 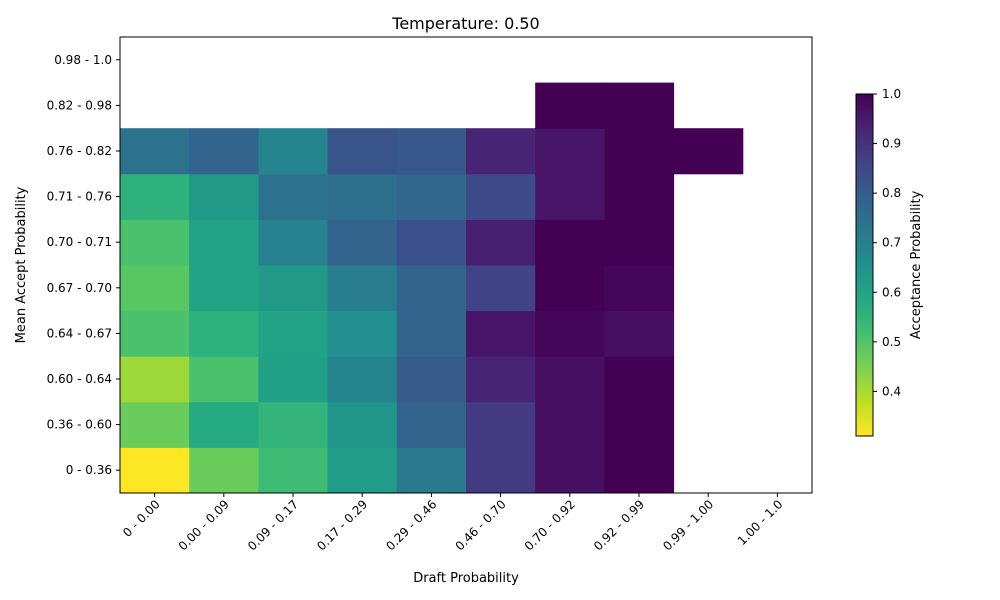 What do you see at coordinates (79, 151) in the screenshot?
I see `y-tick-label: 0.76 - 0.82` at bounding box center [79, 151].